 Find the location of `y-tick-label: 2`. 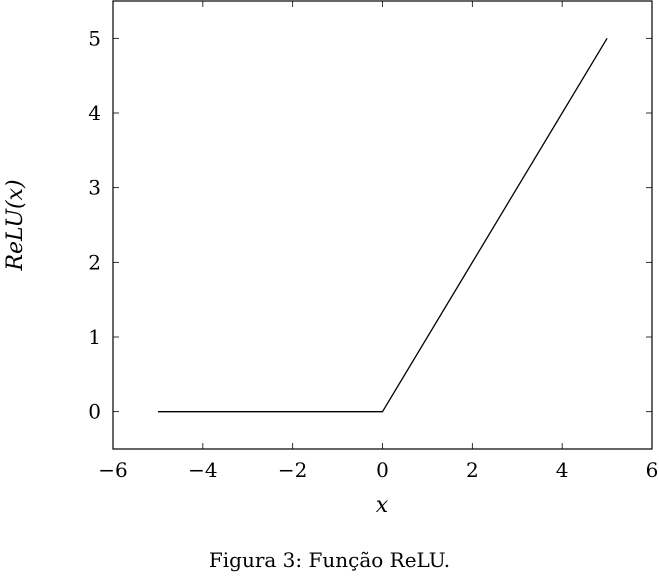

y-tick-label: 2 is located at coordinates (94, 262).